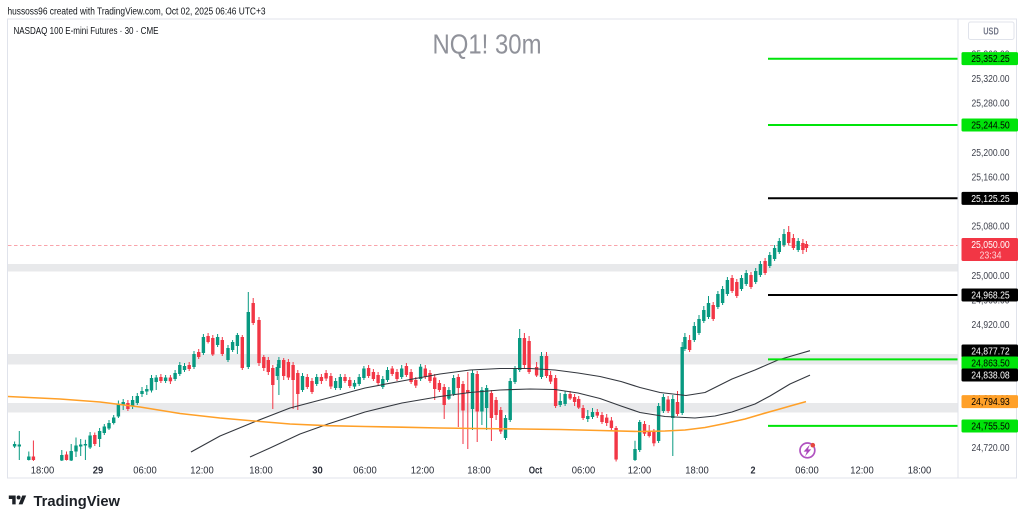  Describe the element at coordinates (990, 427) in the screenshot. I see `svg-text: 24,755.50` at that location.